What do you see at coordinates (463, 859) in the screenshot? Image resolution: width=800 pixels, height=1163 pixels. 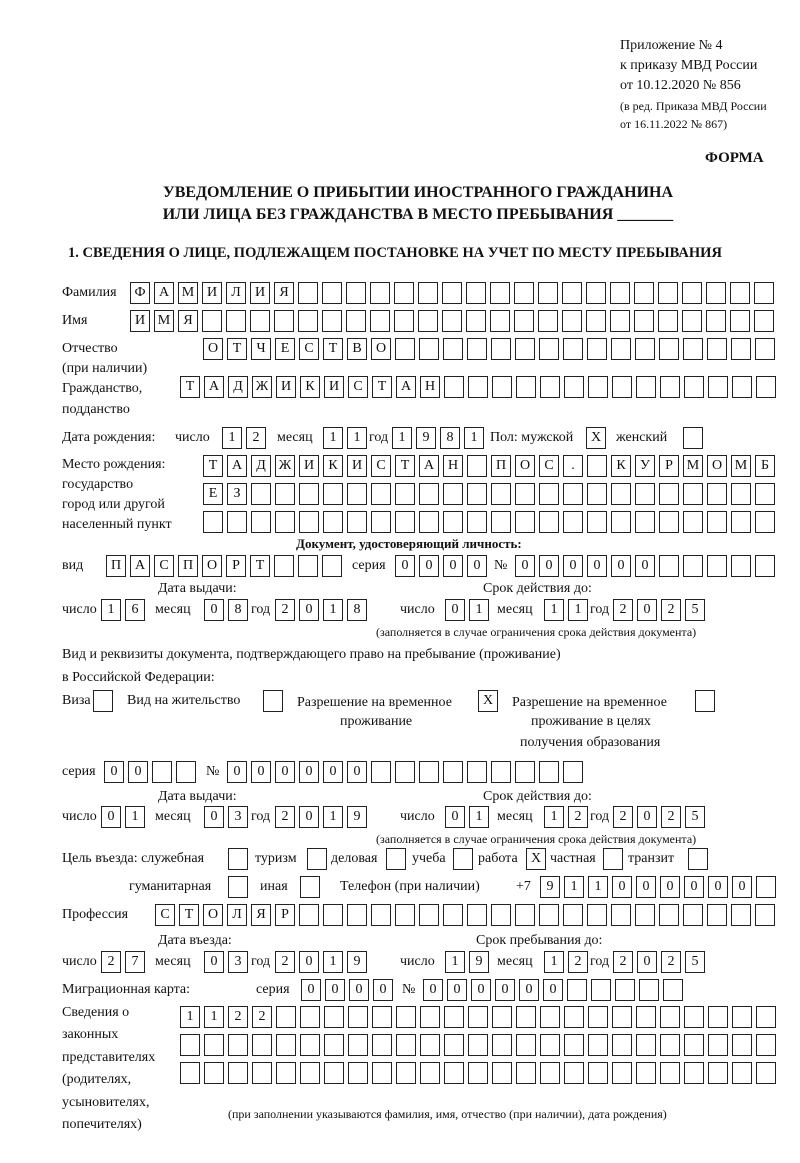 I see `purpose-study-checkbox` at bounding box center [463, 859].